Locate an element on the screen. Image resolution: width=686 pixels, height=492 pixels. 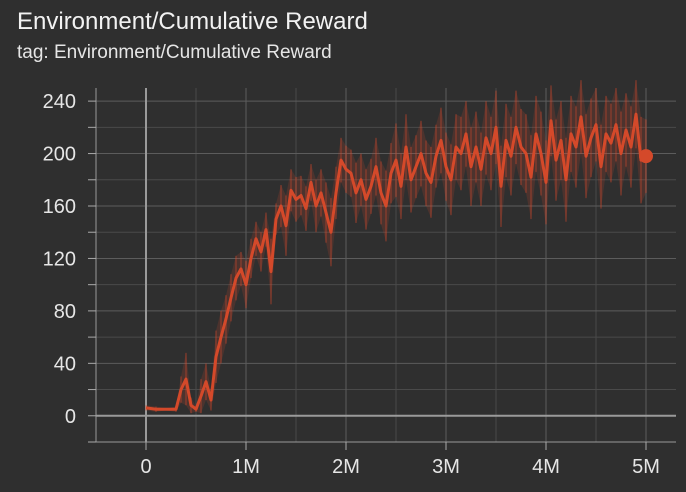
y-tick-label: 240 is located at coordinates (59, 102).